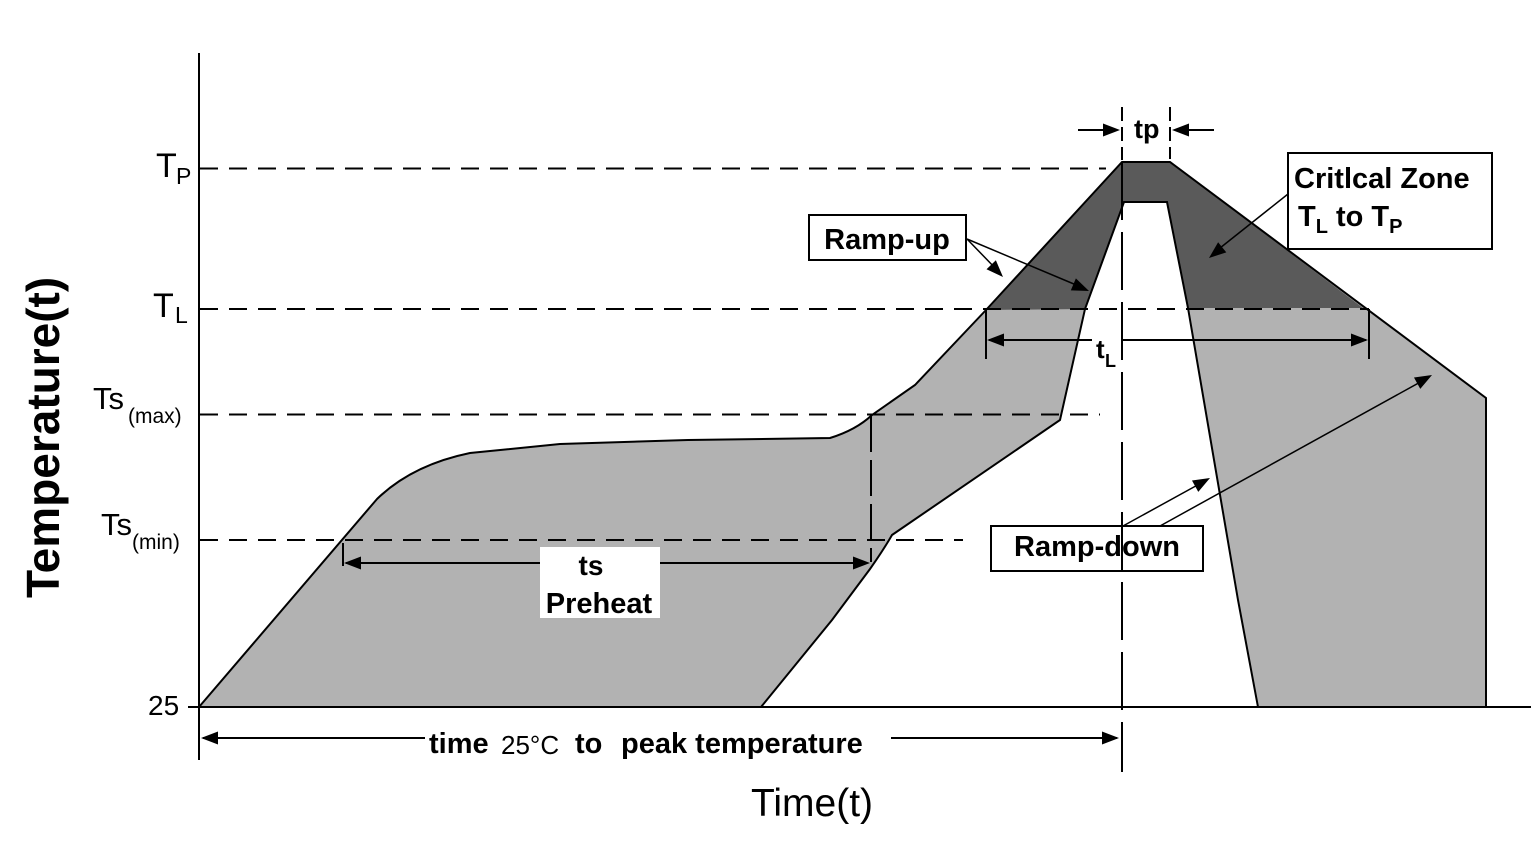 Image resolution: width=1533 pixels, height=850 pixels. What do you see at coordinates (887, 240) in the screenshot?
I see `svg-text: Ramp-up` at bounding box center [887, 240].